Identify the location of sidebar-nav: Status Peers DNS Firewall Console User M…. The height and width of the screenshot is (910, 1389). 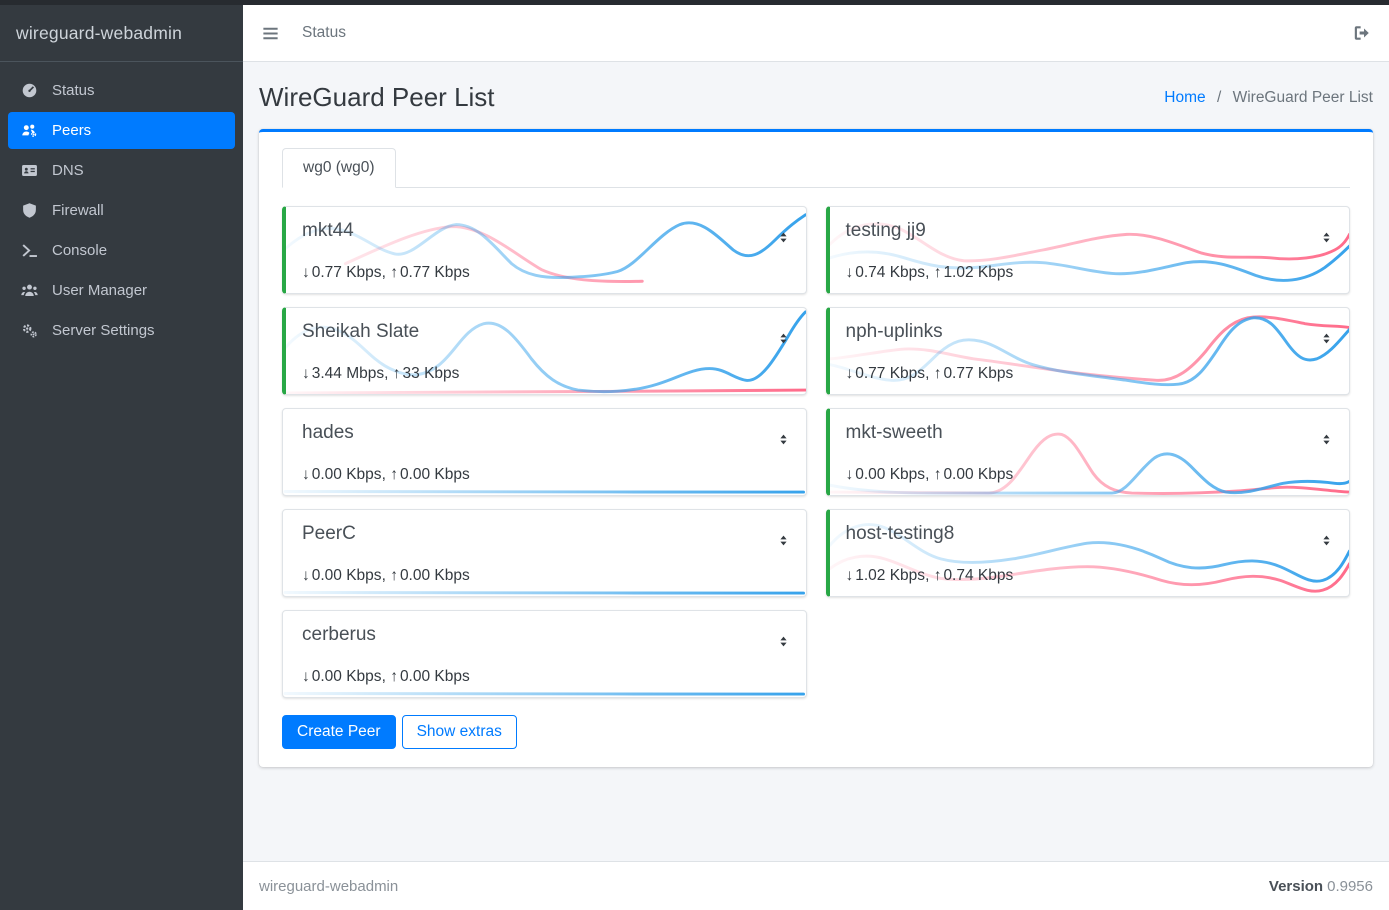
(121, 212).